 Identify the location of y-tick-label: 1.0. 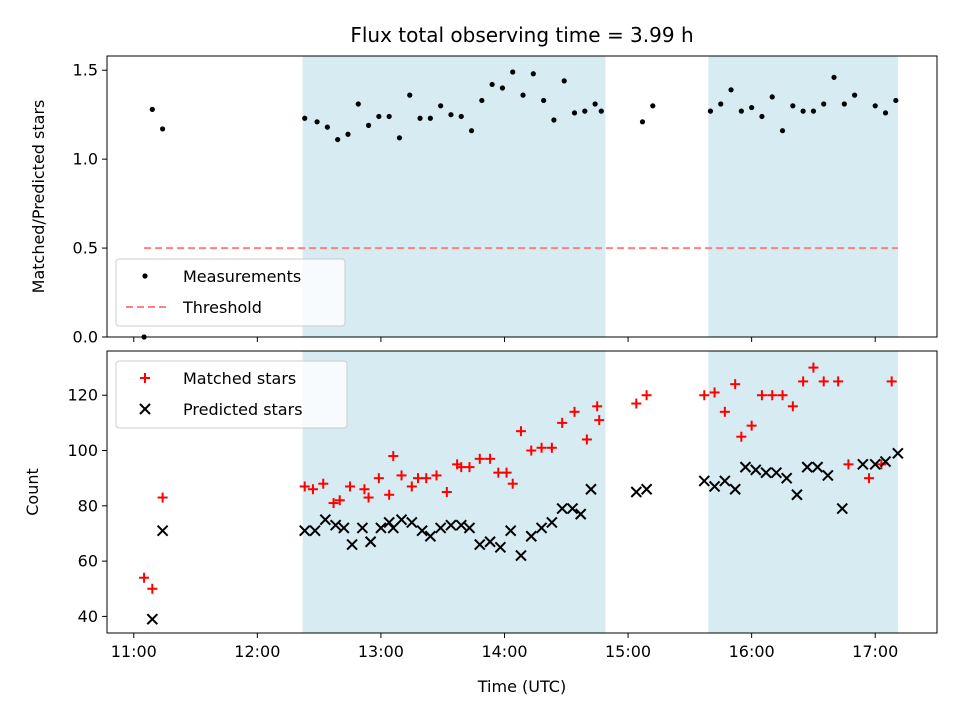
(85, 159).